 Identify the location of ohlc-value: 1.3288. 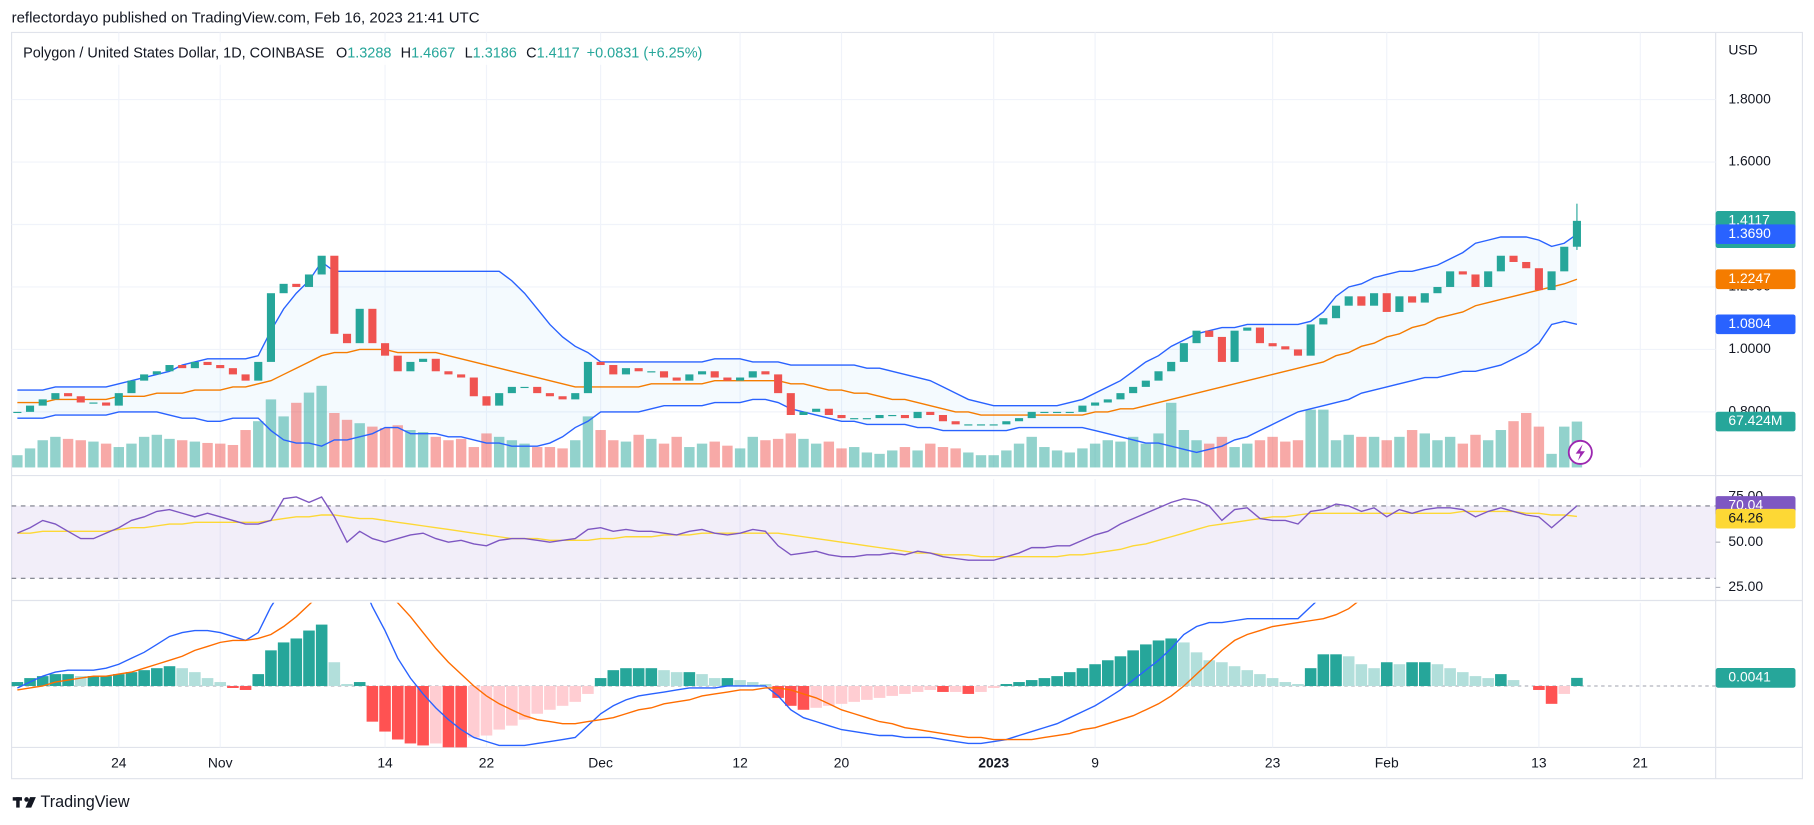
(369, 53).